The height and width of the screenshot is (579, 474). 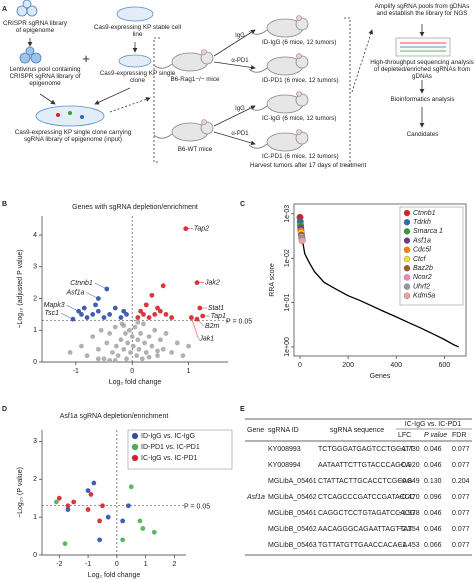 What do you see at coordinates (168, 436) in the screenshot?
I see `legend-label: ID-IgG vs. IC-IgG` at bounding box center [168, 436].